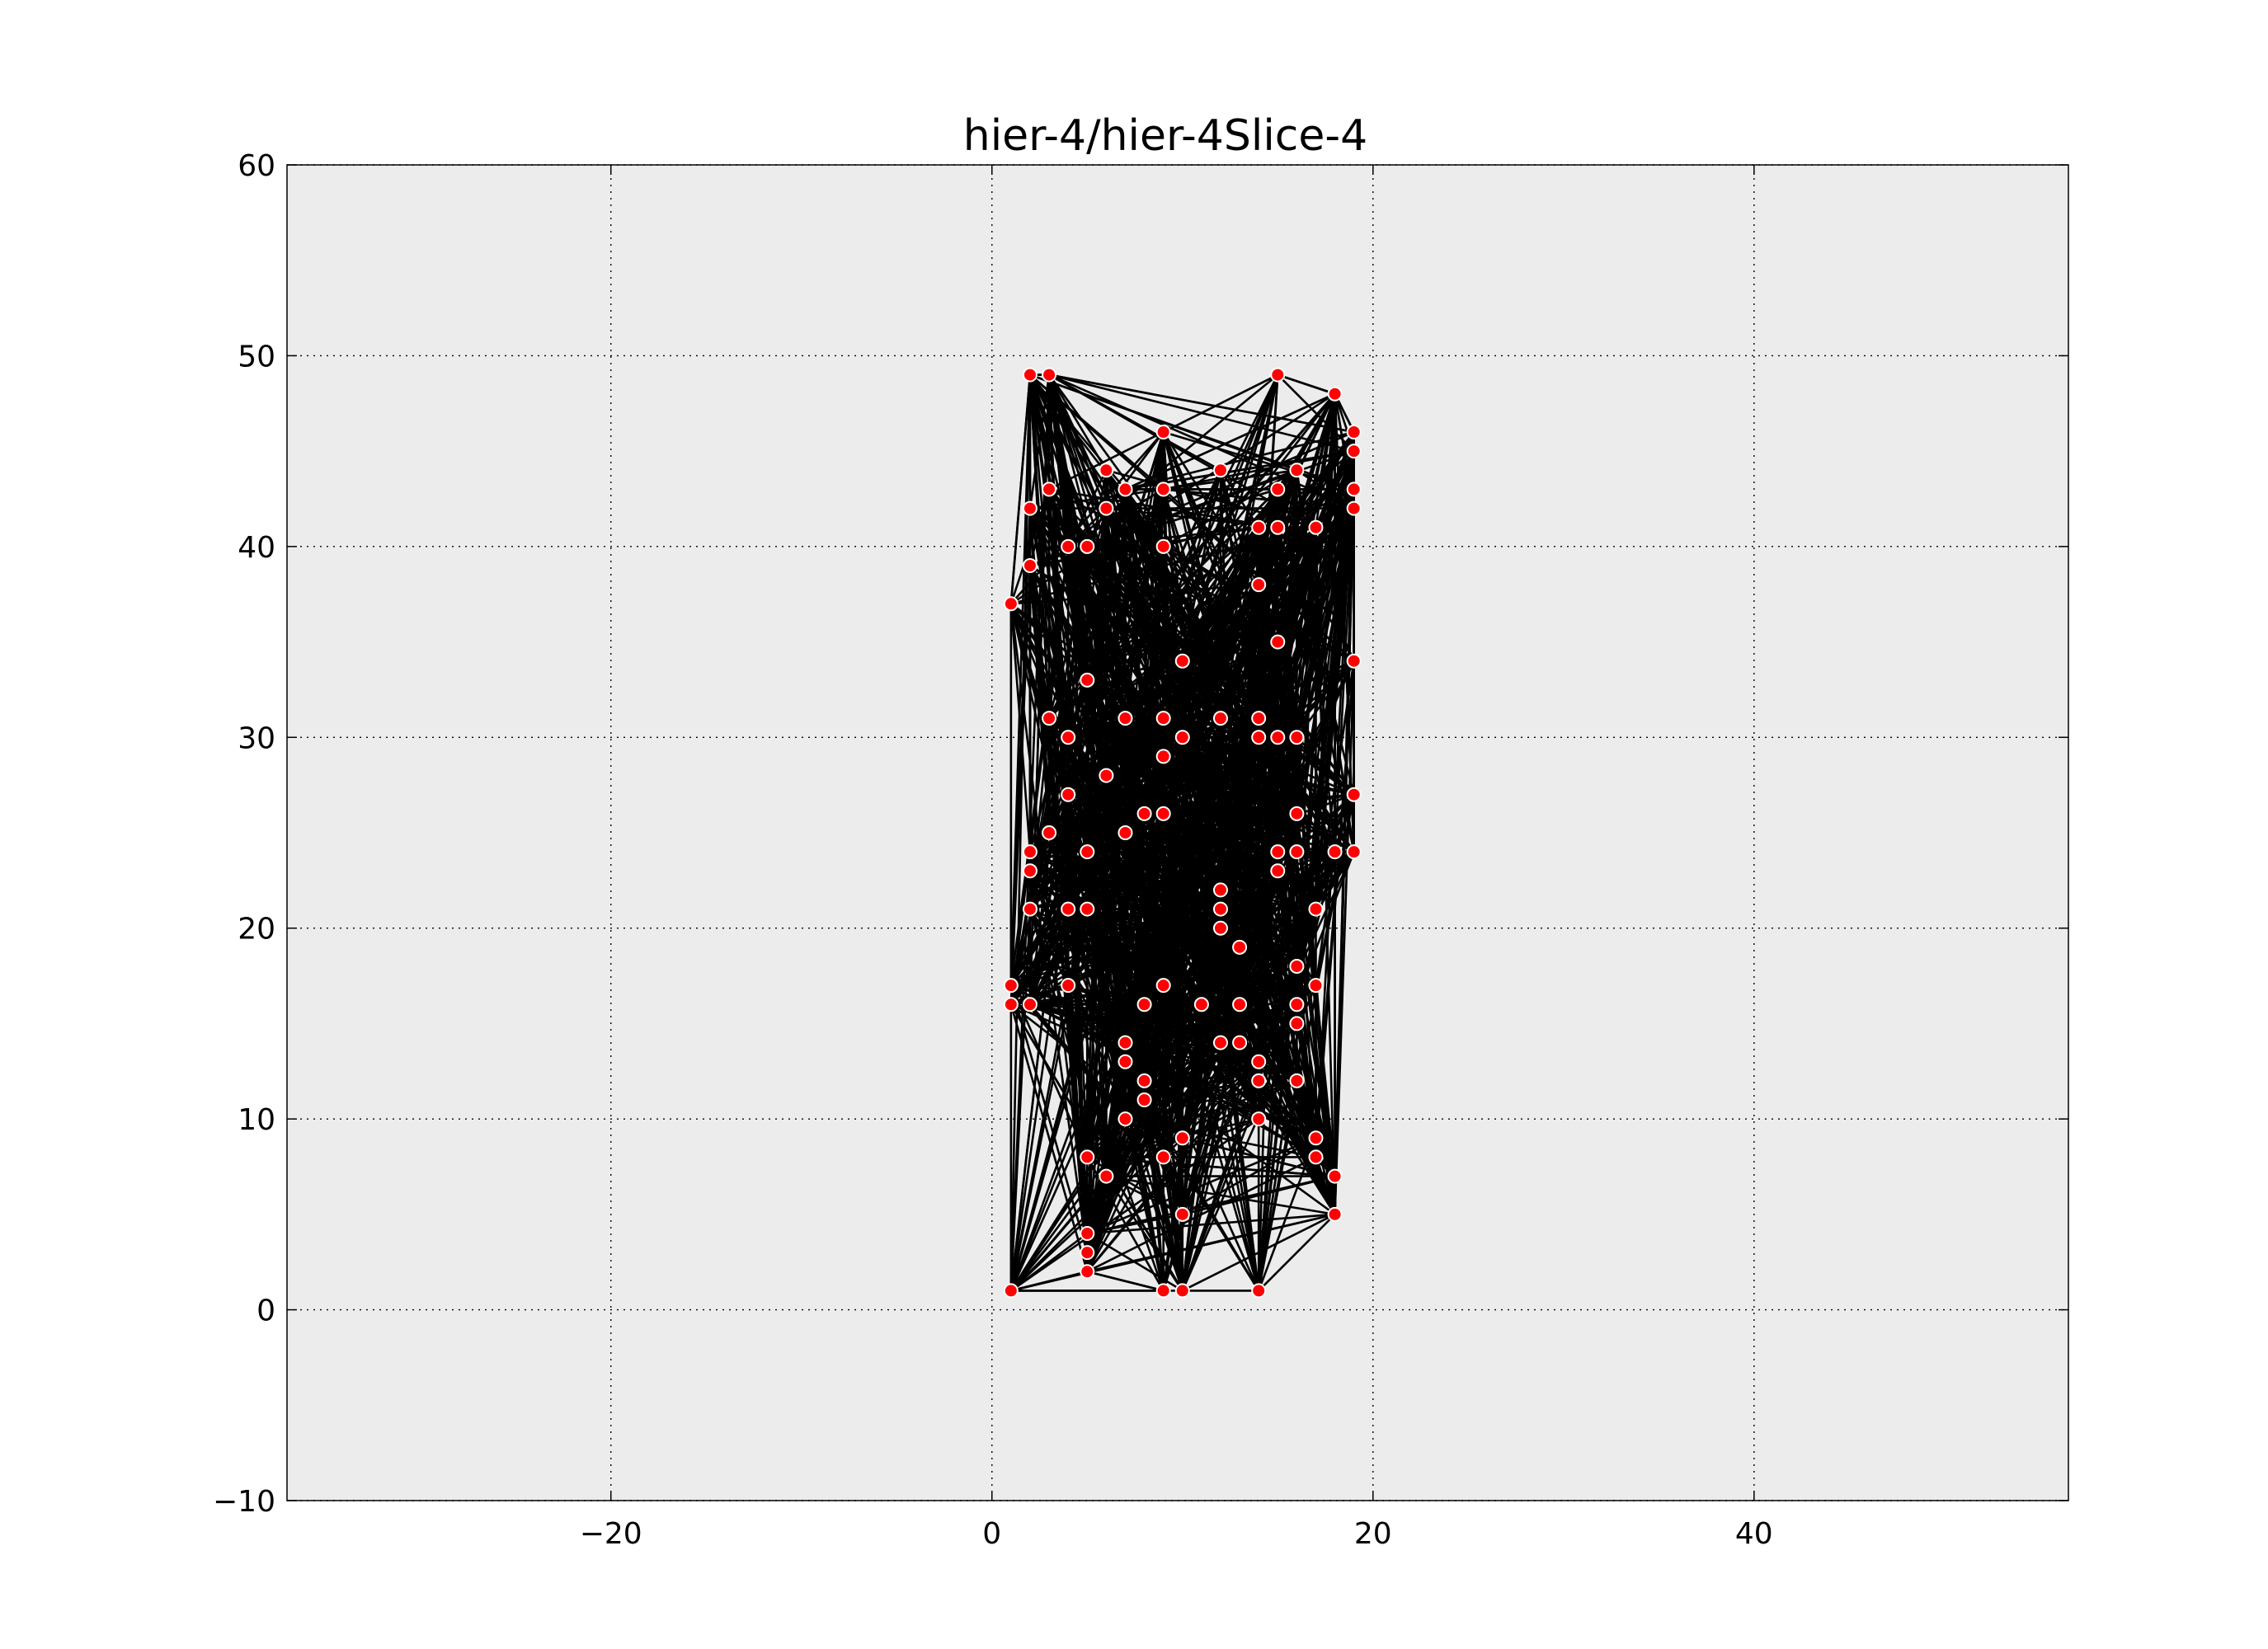 The height and width of the screenshot is (1649, 2268). What do you see at coordinates (244, 1502) in the screenshot?
I see `y-tick-label: −10` at bounding box center [244, 1502].